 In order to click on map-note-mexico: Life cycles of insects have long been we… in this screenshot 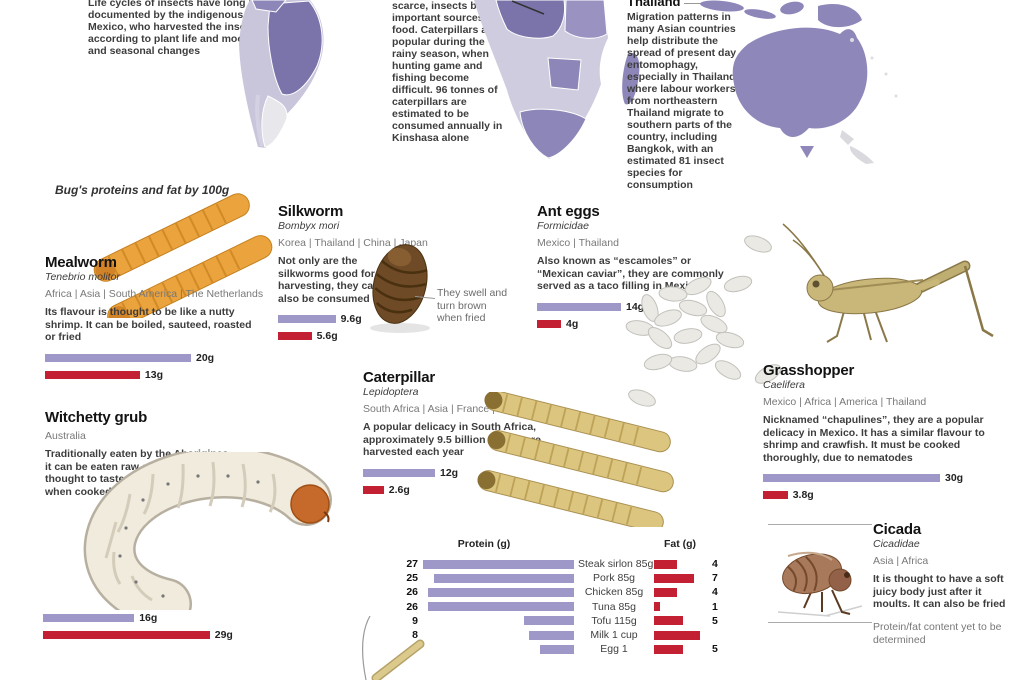, I will do `click(192, 28)`.